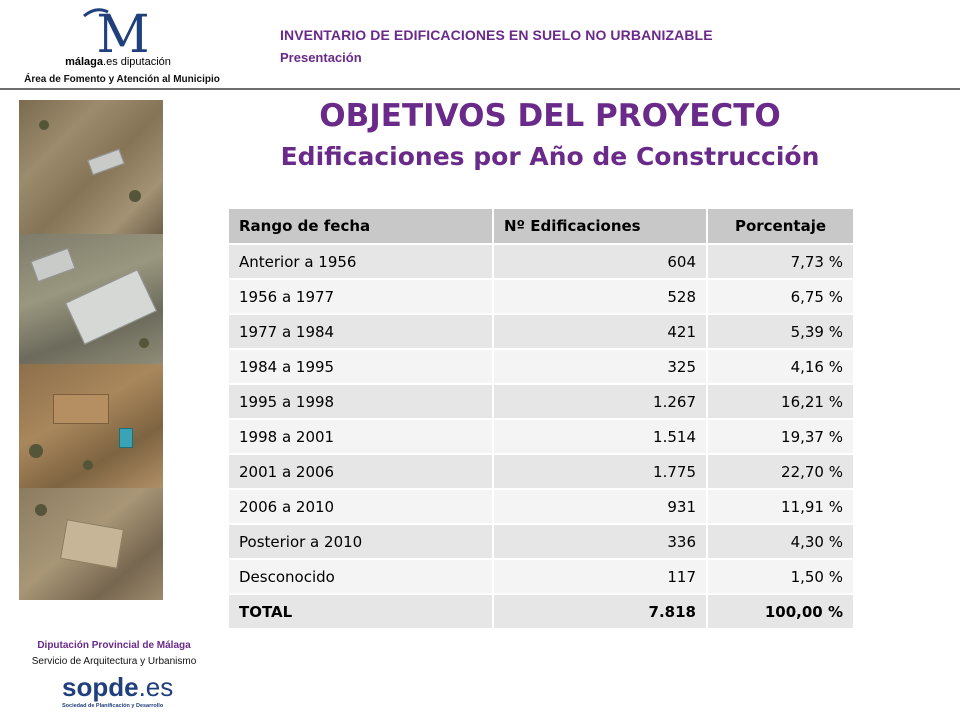 The height and width of the screenshot is (720, 960). Describe the element at coordinates (122, 30) in the screenshot. I see `svg-text: M` at that location.